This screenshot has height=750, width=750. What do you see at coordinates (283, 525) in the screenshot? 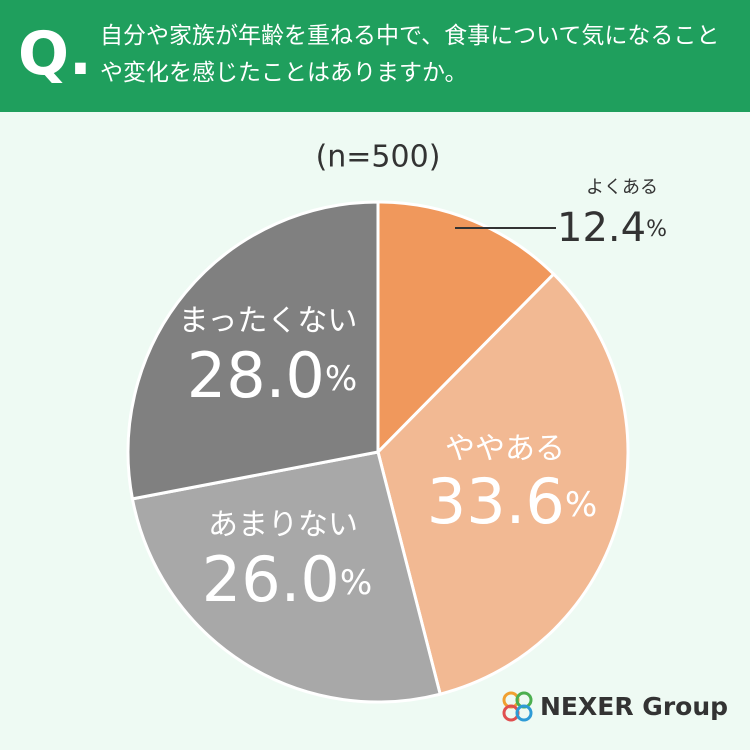
I see `slice-label: あまりない` at bounding box center [283, 525].